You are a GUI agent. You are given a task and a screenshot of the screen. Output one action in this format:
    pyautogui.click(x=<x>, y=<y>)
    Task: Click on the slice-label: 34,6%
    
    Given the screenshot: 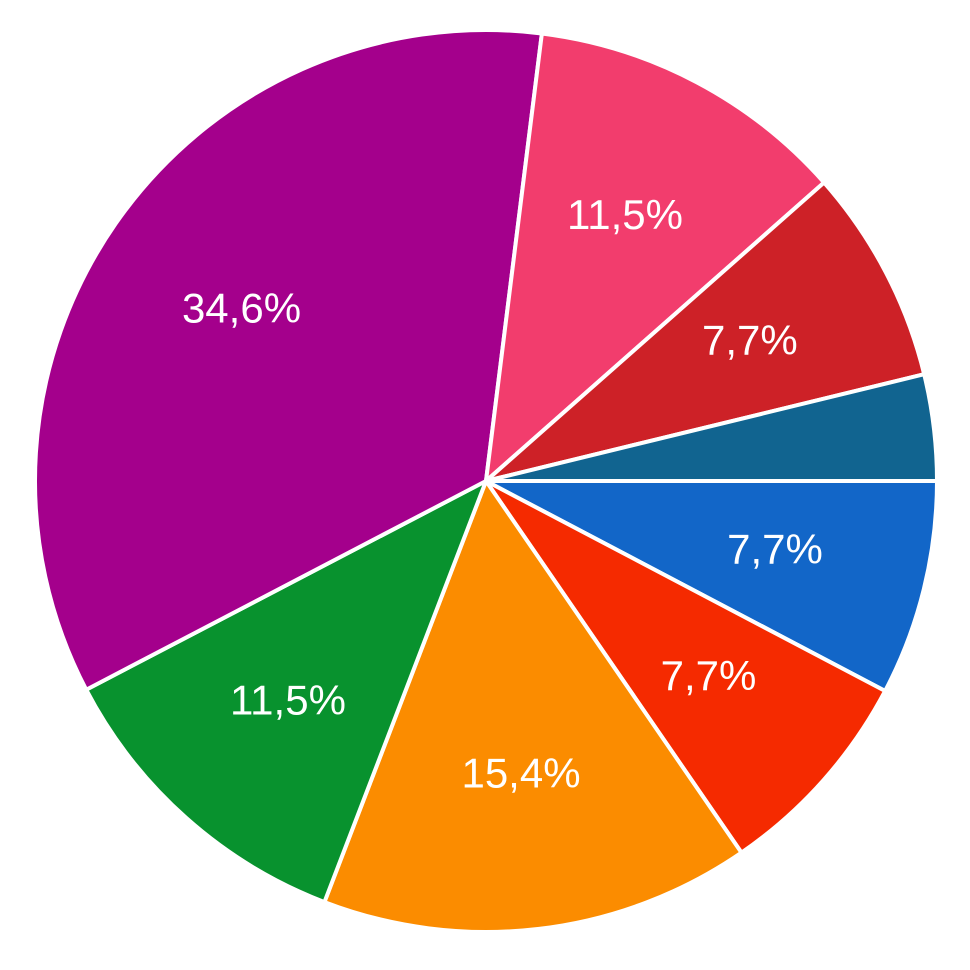 What is the action you would take?
    pyautogui.click(x=241, y=307)
    